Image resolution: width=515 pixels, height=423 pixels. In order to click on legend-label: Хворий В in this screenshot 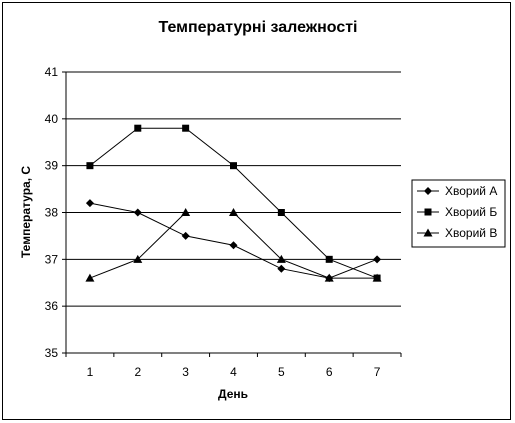, I will do `click(471, 233)`.